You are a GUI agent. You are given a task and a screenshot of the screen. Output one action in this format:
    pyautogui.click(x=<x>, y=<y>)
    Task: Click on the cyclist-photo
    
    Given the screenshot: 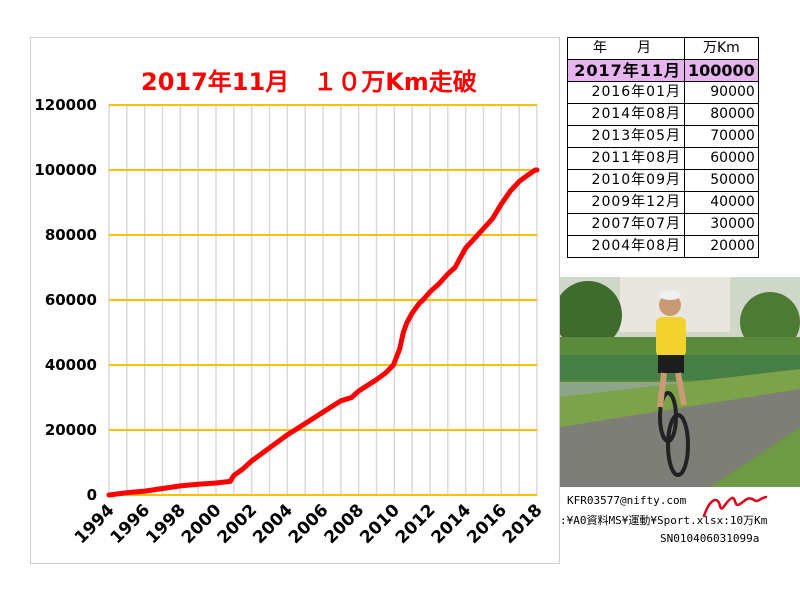 What is the action you would take?
    pyautogui.click(x=680, y=382)
    